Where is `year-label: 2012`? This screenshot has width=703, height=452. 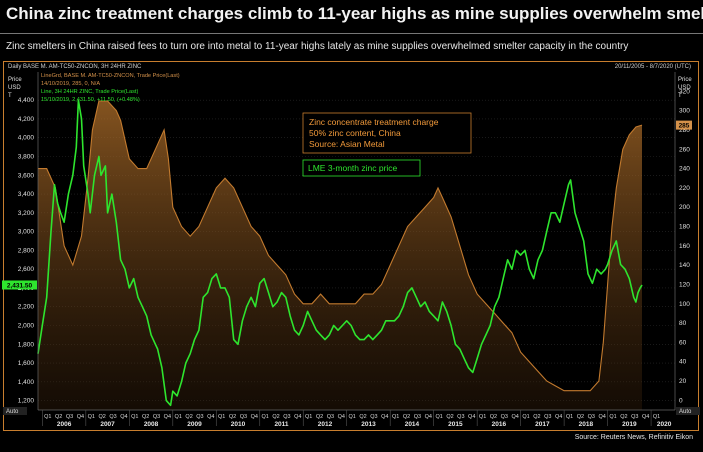 year-label: 2012 is located at coordinates (325, 424).